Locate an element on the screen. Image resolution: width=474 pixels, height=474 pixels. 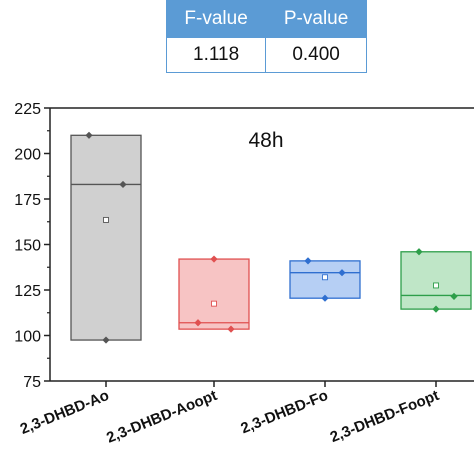
y-tick-label: 75 is located at coordinates (32, 382).